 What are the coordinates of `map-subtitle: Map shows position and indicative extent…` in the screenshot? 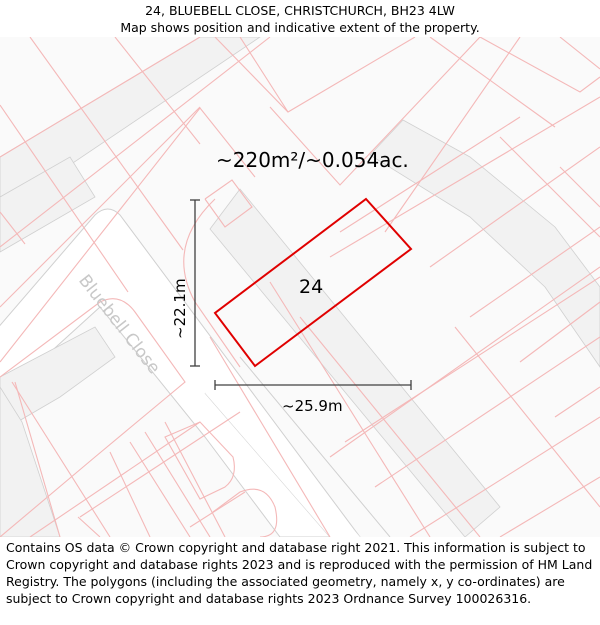 It's located at (300, 27).